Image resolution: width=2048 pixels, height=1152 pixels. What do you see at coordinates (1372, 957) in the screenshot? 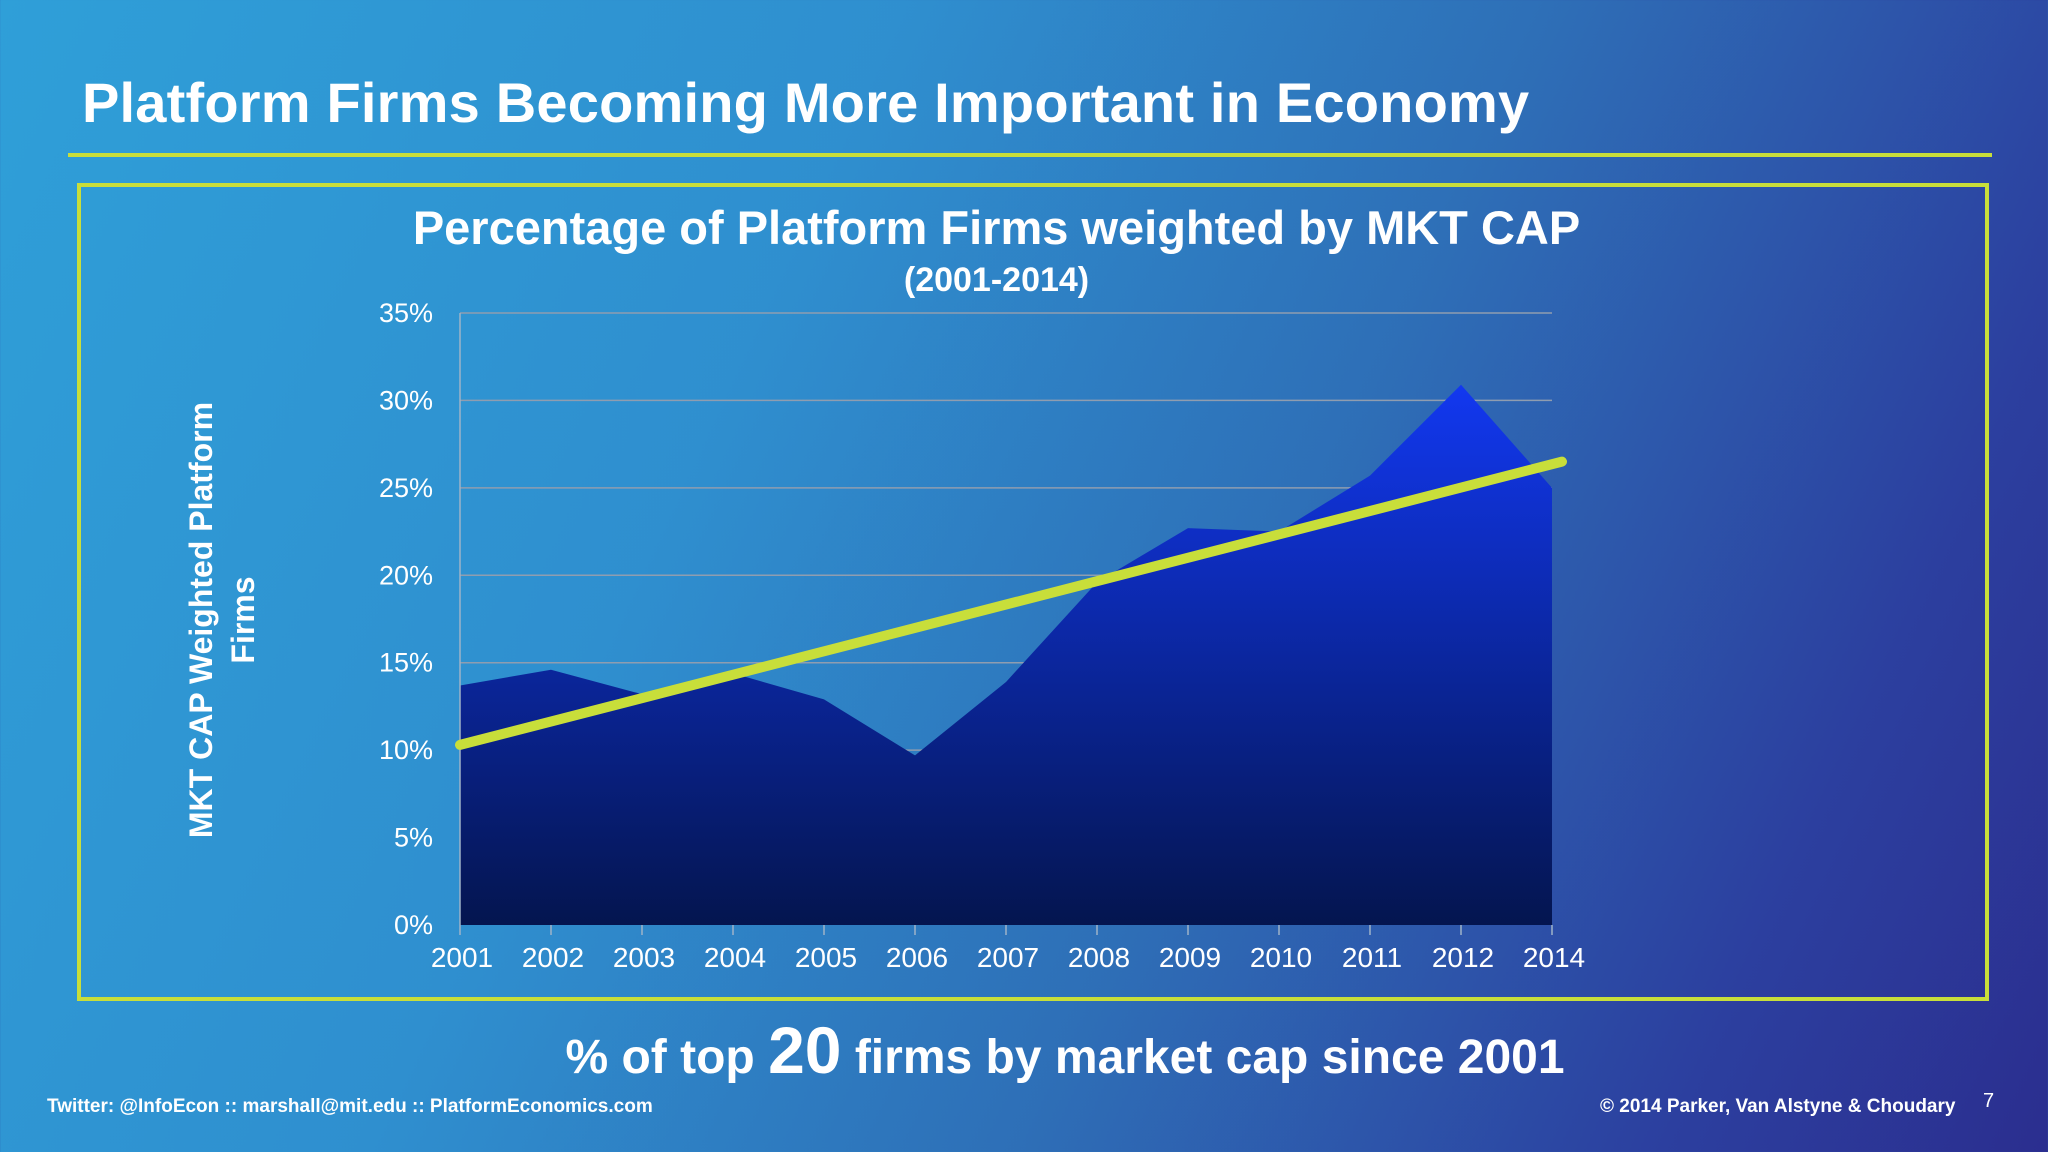
I see `x-tick-label: 2011` at bounding box center [1372, 957].